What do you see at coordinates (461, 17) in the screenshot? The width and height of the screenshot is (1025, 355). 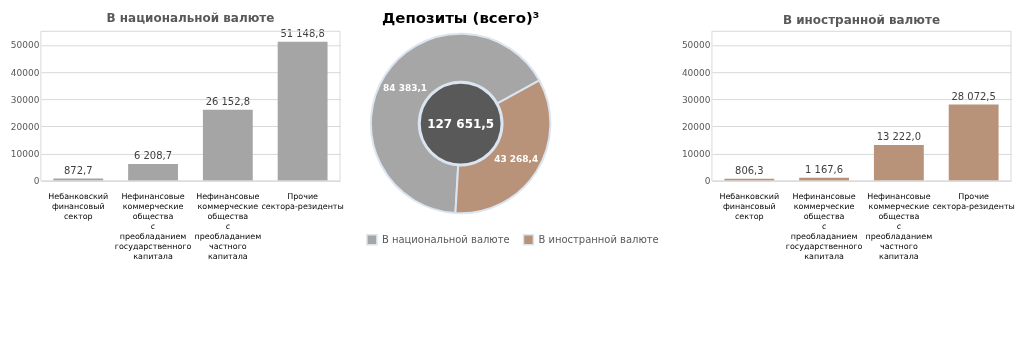 I see `chart-title: Депозиты (всего)³` at bounding box center [461, 17].